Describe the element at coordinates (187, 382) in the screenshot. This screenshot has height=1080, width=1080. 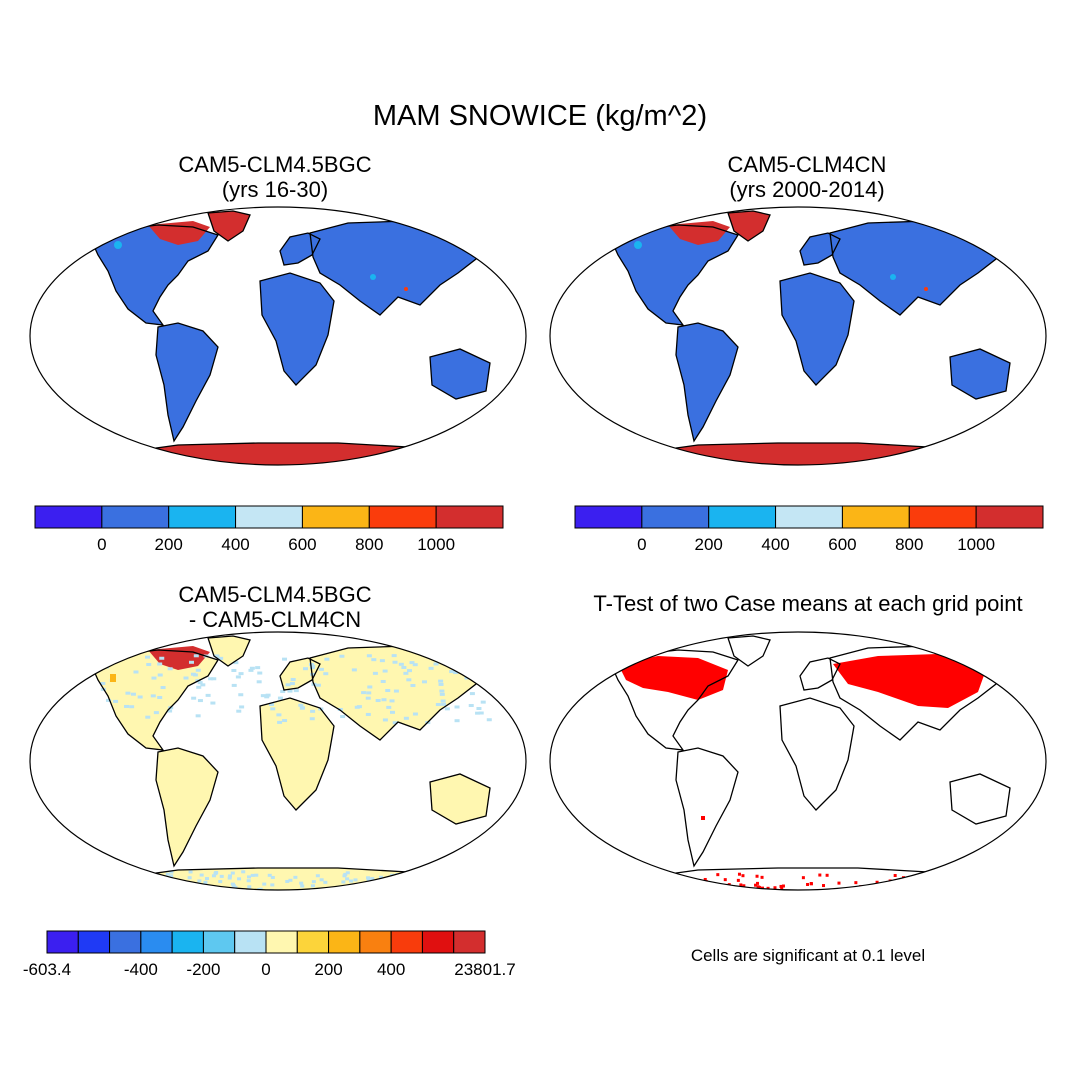
I see `coastline-south-america` at that location.